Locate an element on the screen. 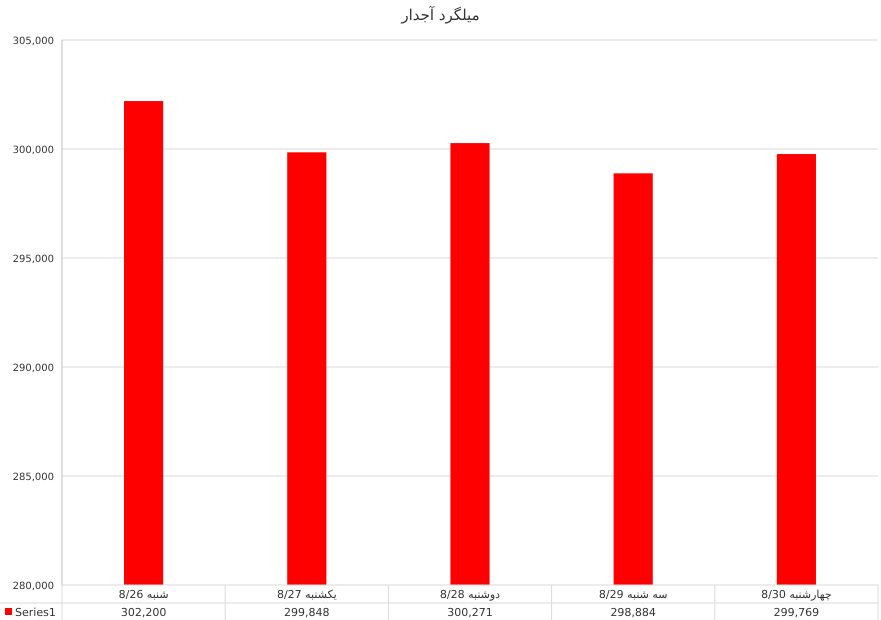 The image size is (881, 620). x-tick-label: یکشنبه 8/27 is located at coordinates (306, 594).